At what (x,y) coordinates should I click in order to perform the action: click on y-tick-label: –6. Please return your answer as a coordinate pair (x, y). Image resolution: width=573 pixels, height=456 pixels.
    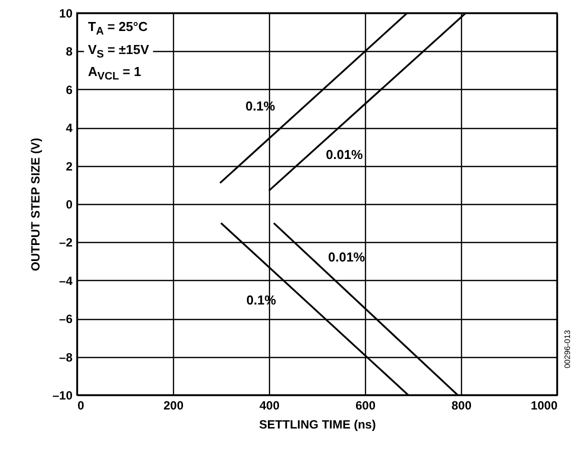
    Looking at the image, I should click on (66, 319).